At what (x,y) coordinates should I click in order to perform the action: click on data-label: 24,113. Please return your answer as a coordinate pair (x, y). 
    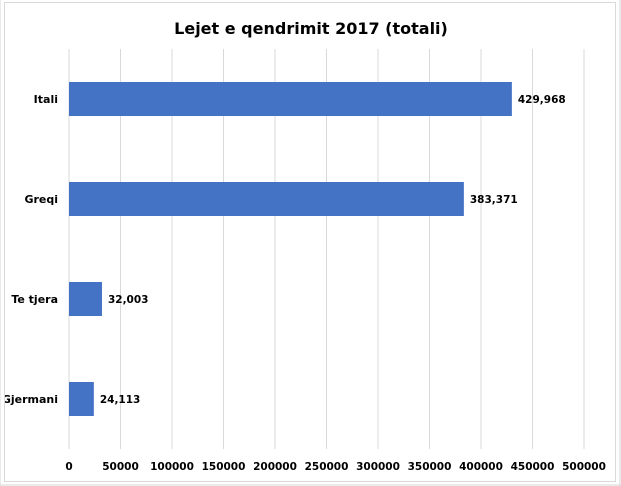
    Looking at the image, I should click on (120, 400).